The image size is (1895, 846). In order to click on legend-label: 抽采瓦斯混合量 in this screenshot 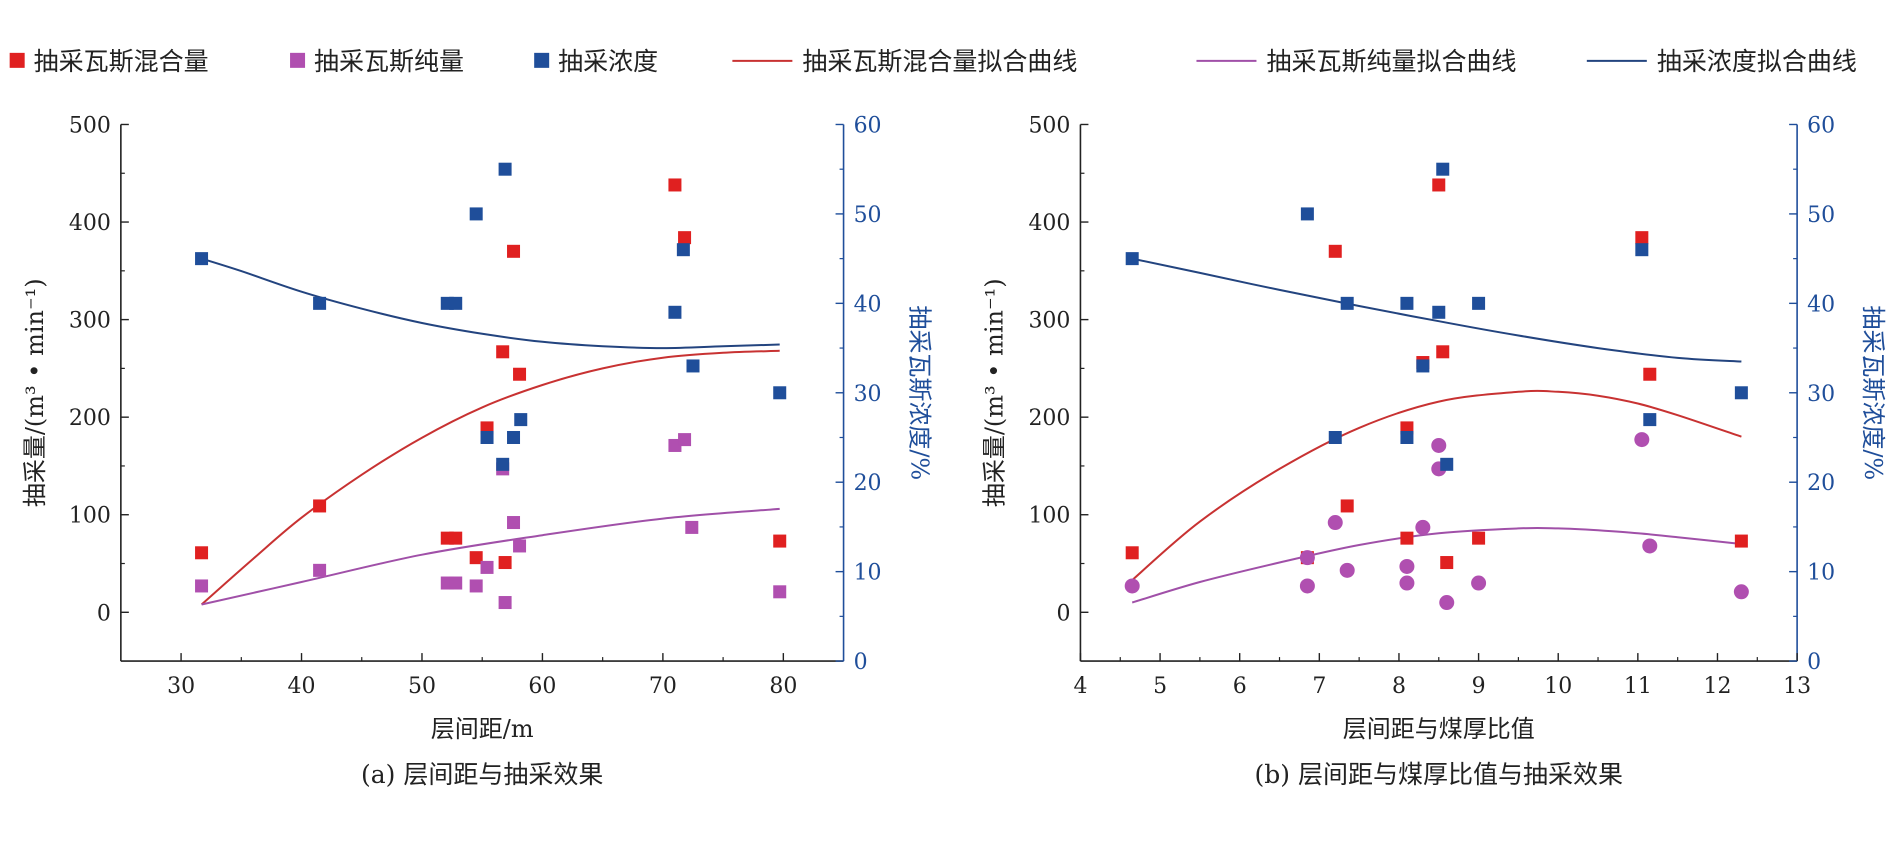, I will do `click(121, 61)`.